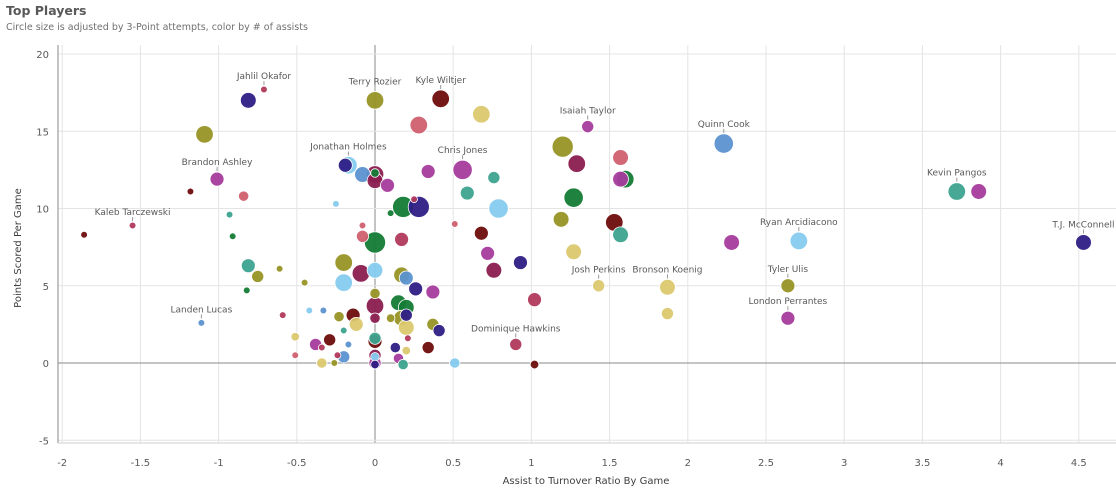  Describe the element at coordinates (788, 302) in the screenshot. I see `point-label: London Perrantes` at that location.